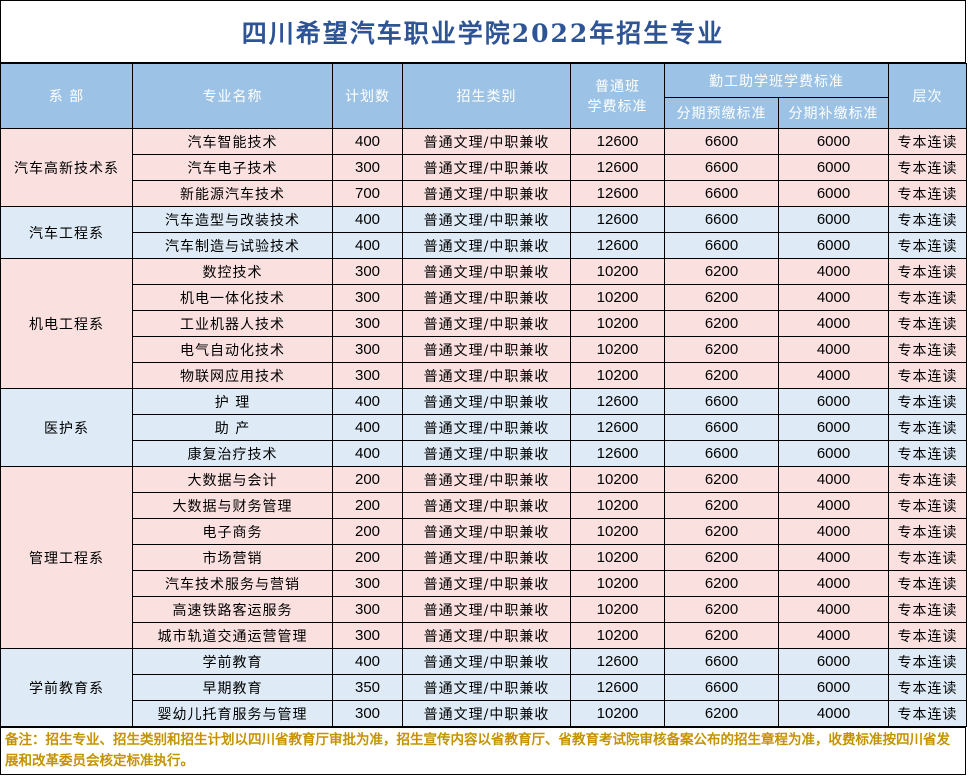  I want to click on major-cell: 康复治疗技术, so click(232, 453).